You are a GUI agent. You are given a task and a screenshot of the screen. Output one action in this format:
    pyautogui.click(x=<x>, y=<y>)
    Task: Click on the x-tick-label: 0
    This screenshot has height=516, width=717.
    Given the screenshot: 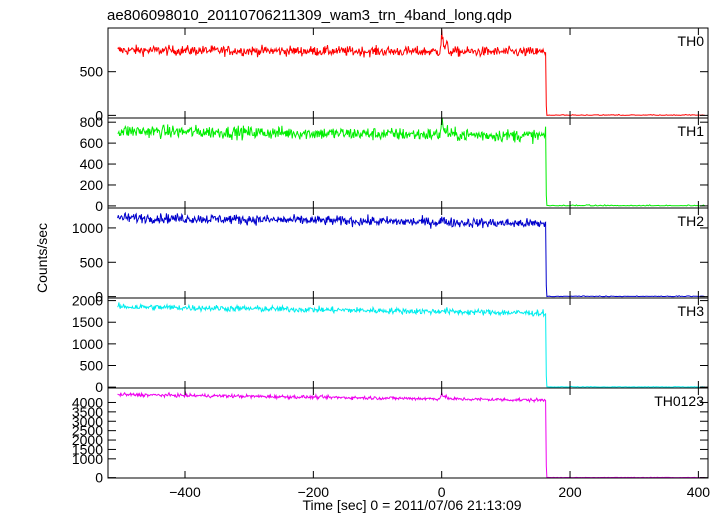 What is the action you would take?
    pyautogui.click(x=442, y=492)
    